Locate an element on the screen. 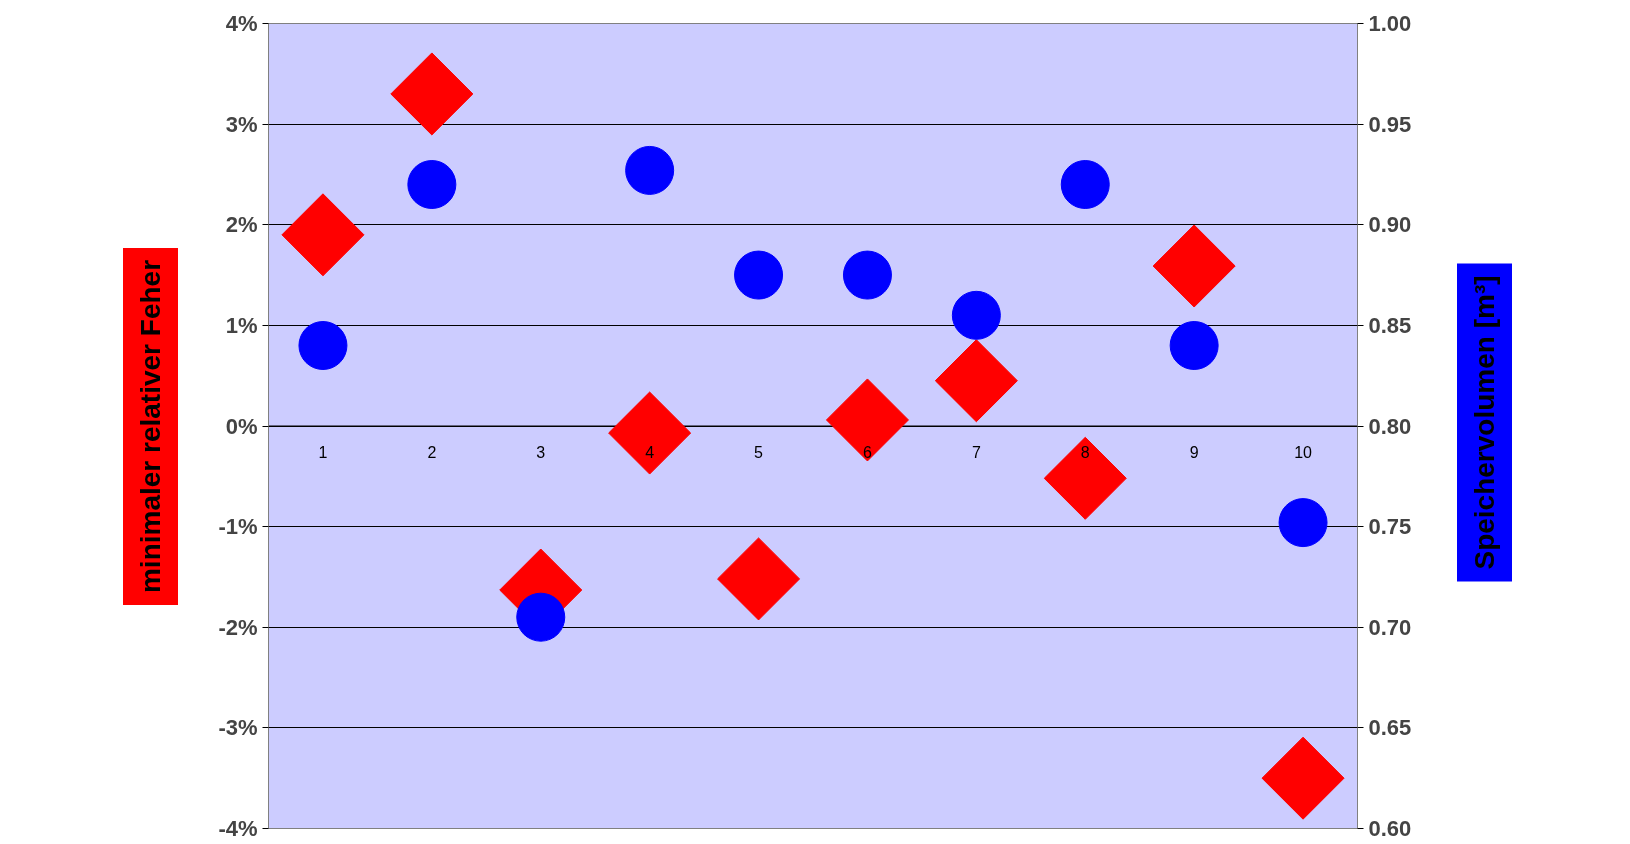 The height and width of the screenshot is (844, 1630). y-tick-label: -3% is located at coordinates (238, 728).